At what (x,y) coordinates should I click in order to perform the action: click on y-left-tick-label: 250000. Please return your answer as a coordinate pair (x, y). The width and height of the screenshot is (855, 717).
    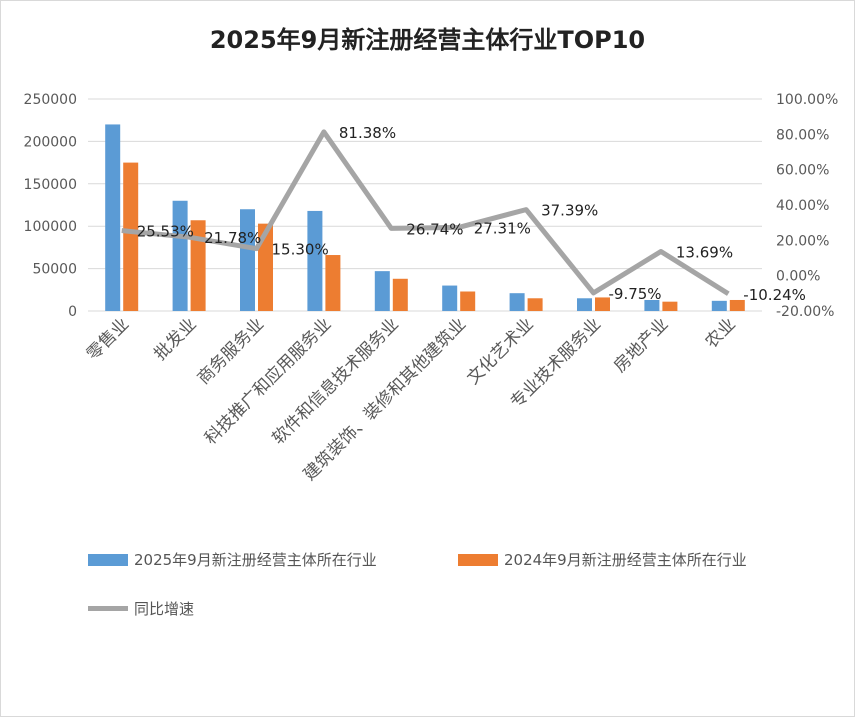
    Looking at the image, I should click on (50, 100).